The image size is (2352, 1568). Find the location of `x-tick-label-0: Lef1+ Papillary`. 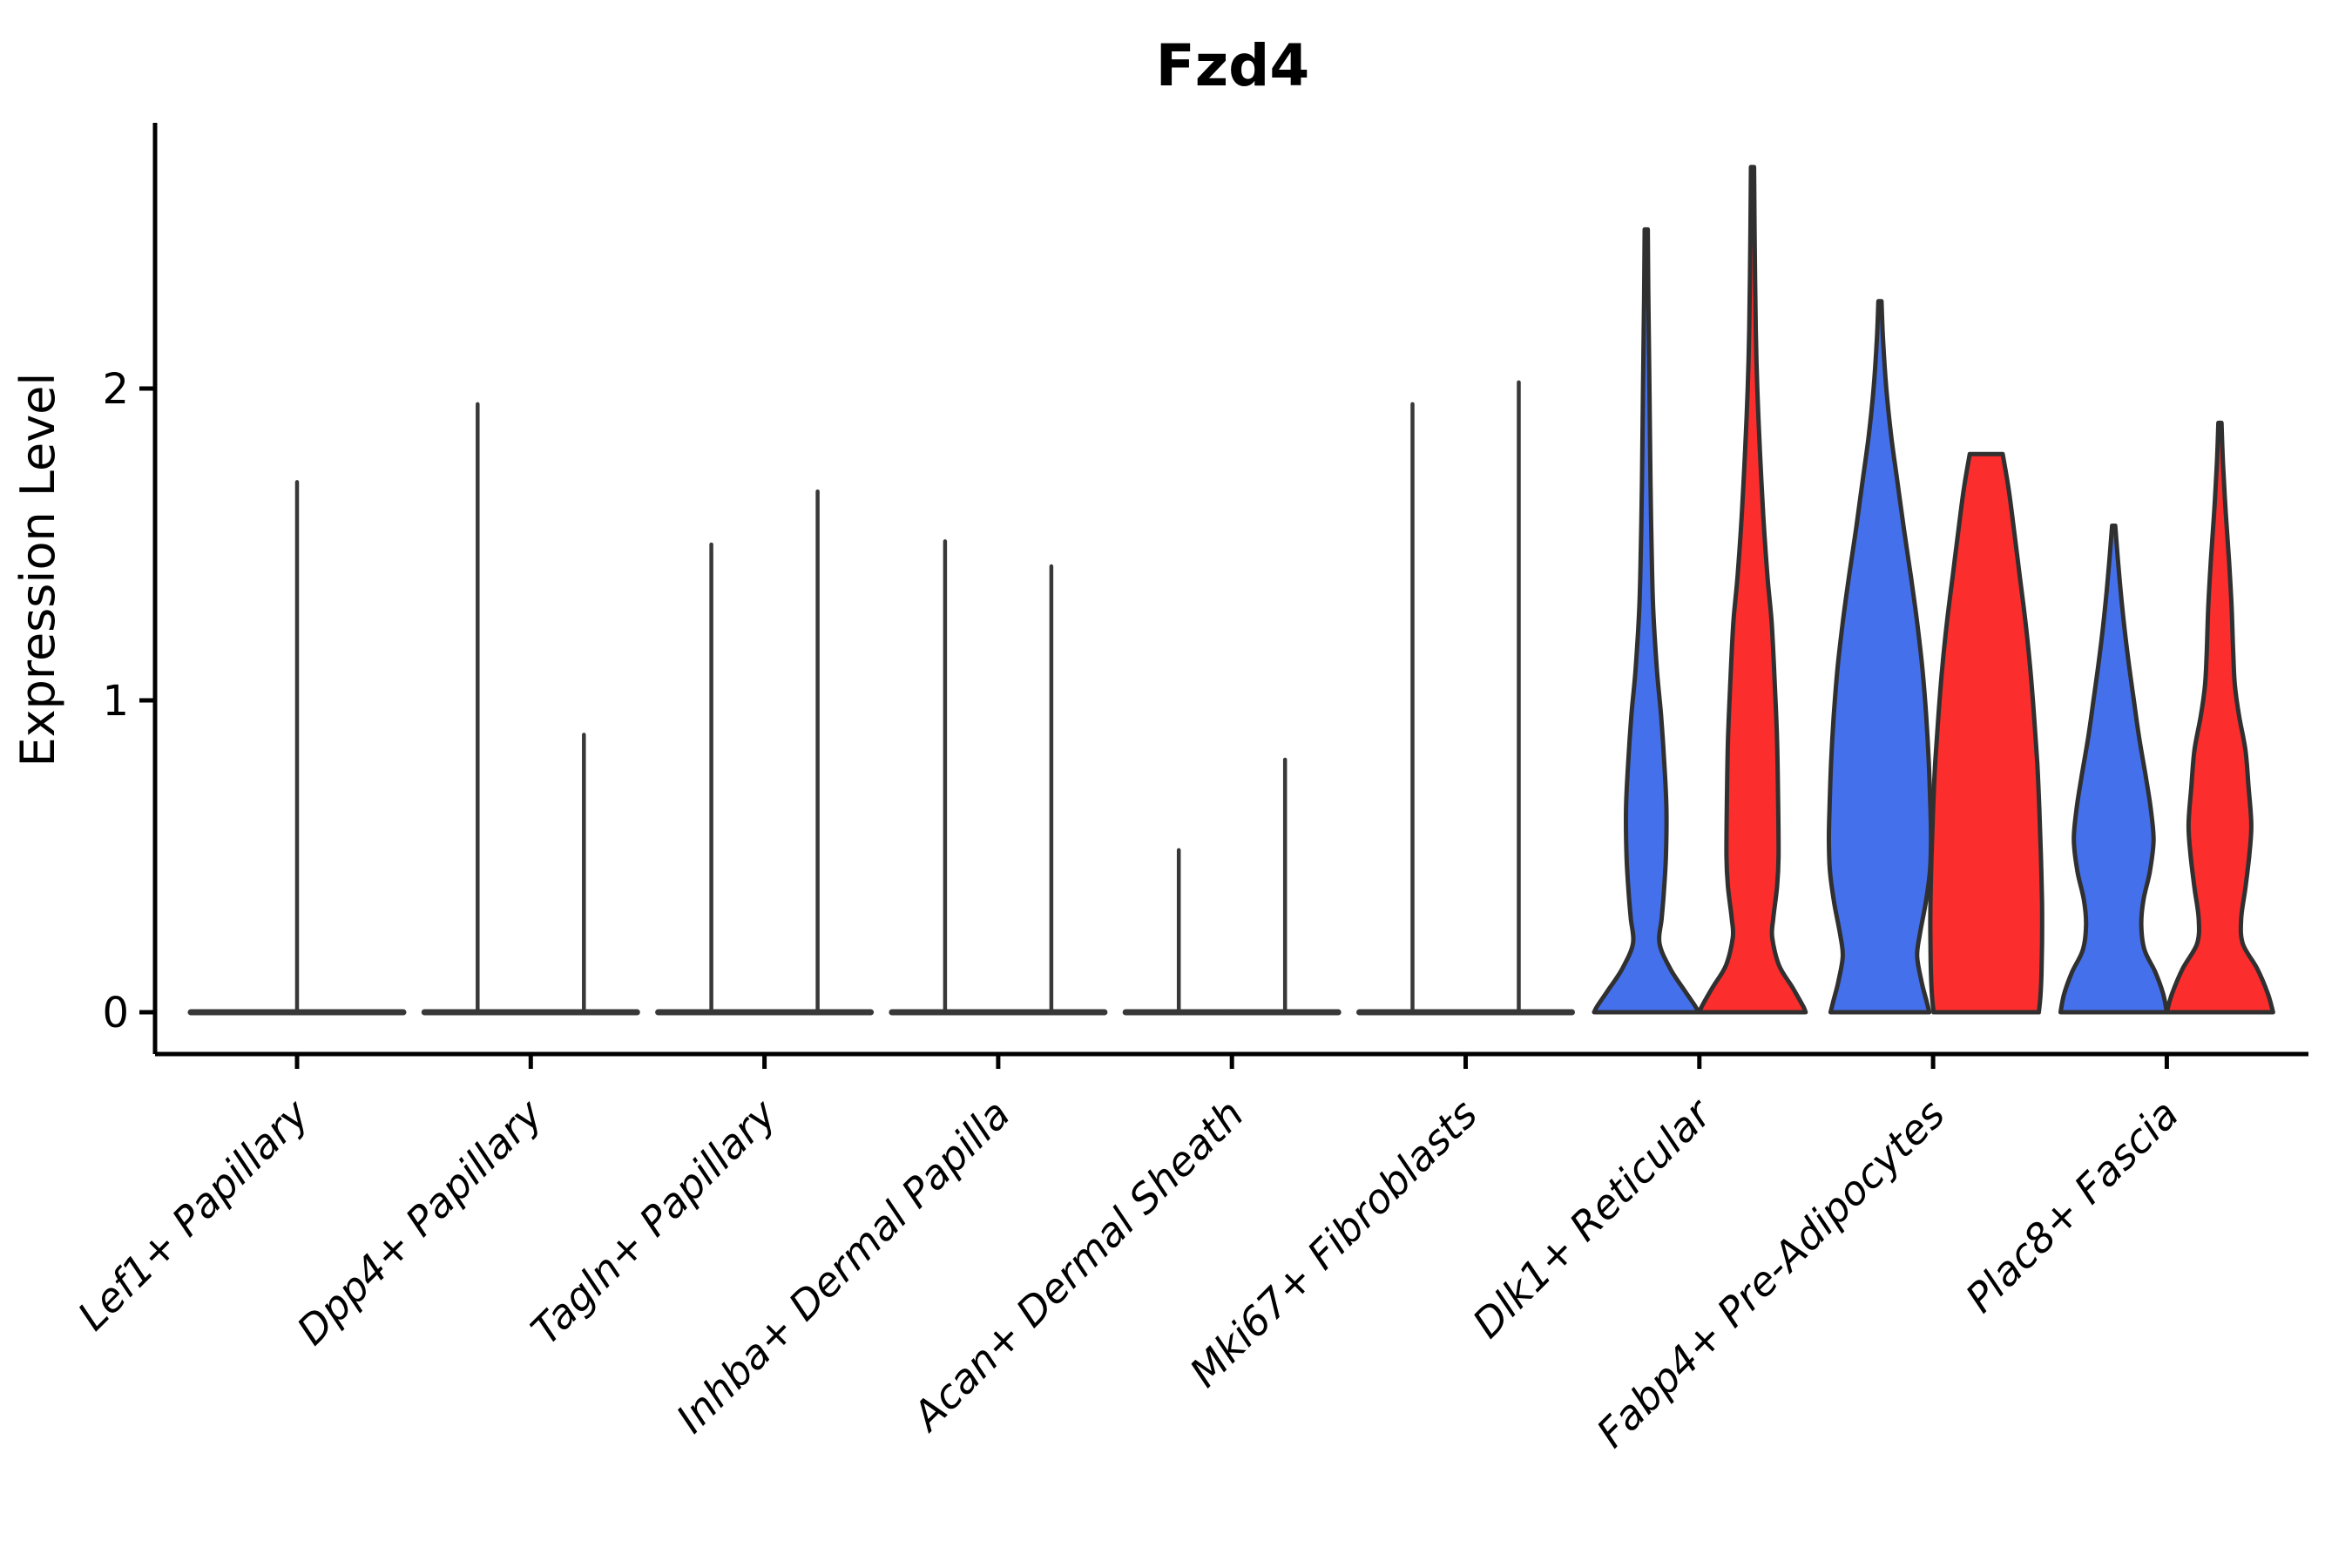

x-tick-label-0: Lef1+ Papillary is located at coordinates (193, 1214).